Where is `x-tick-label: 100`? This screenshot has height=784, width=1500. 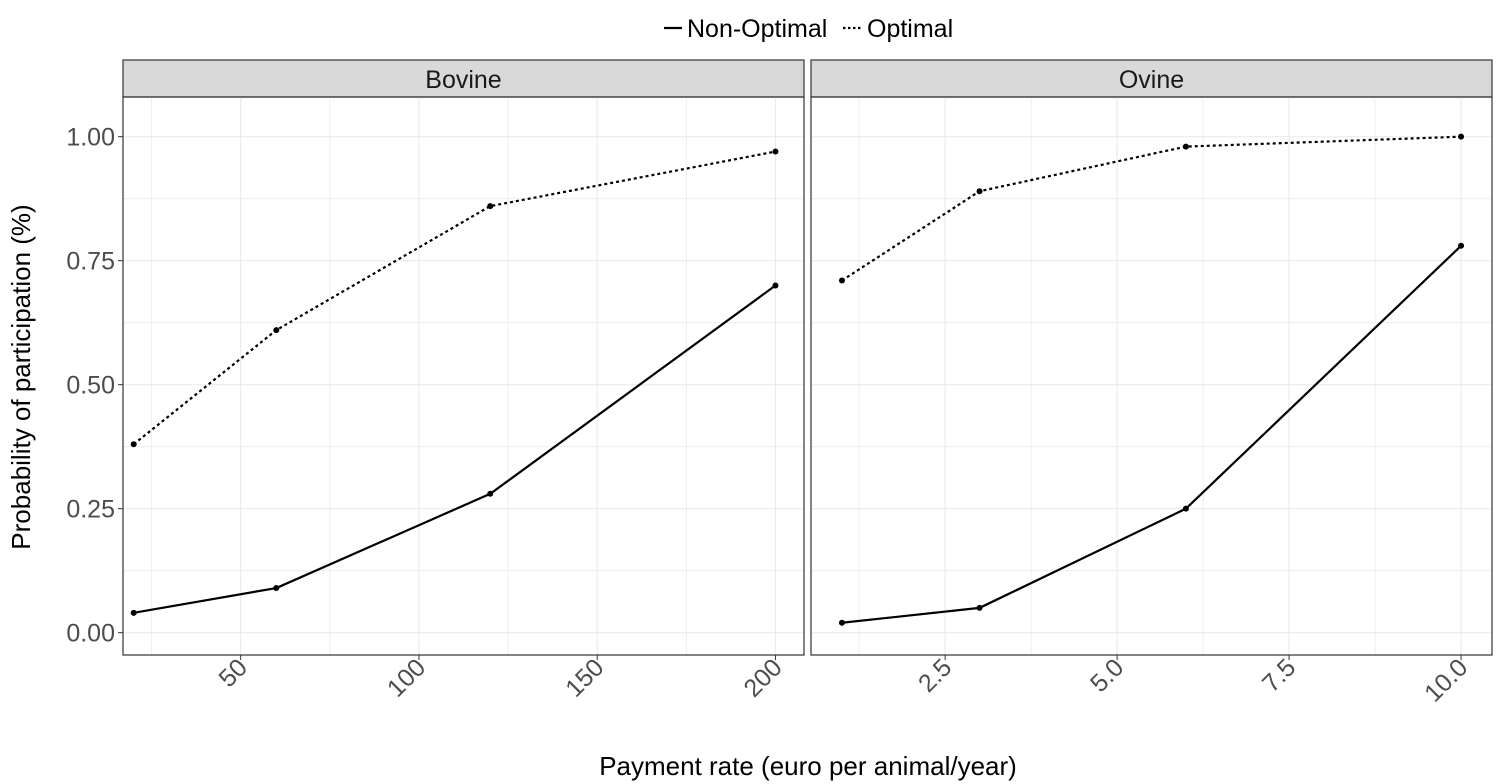 x-tick-label: 100 is located at coordinates (406, 677).